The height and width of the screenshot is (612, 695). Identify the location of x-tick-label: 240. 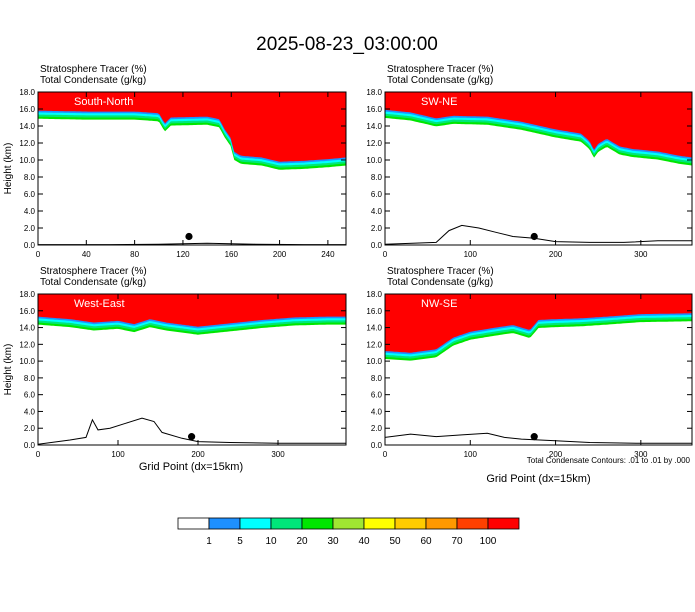
(328, 254).